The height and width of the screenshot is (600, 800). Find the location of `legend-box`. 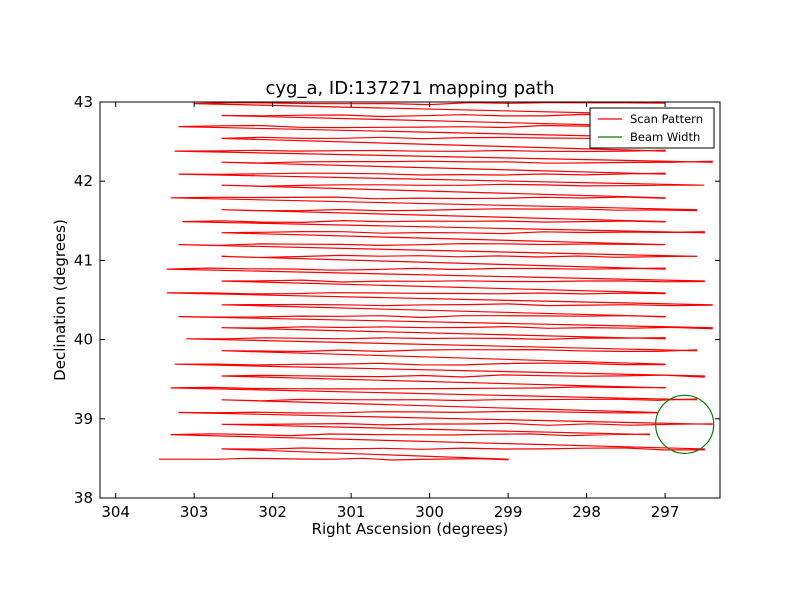

legend-box is located at coordinates (652, 128).